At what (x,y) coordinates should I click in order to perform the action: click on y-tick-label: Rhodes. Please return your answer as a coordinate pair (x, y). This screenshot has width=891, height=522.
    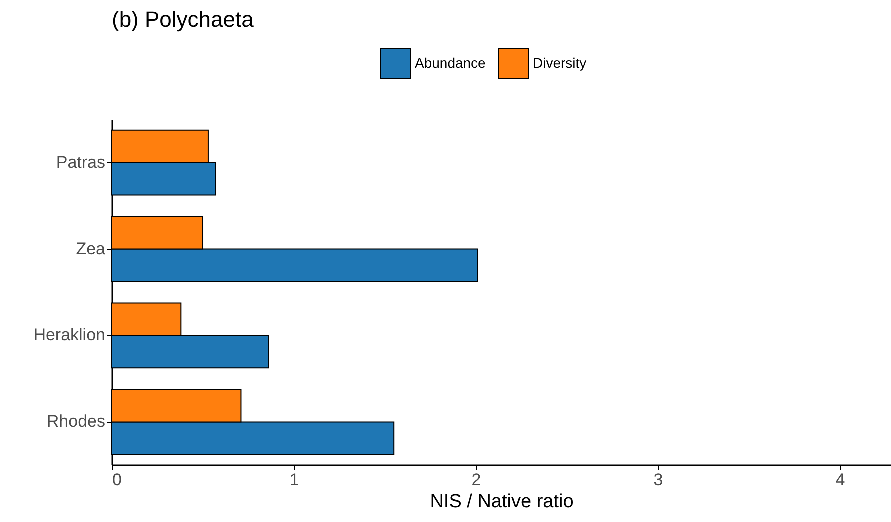
    Looking at the image, I should click on (76, 422).